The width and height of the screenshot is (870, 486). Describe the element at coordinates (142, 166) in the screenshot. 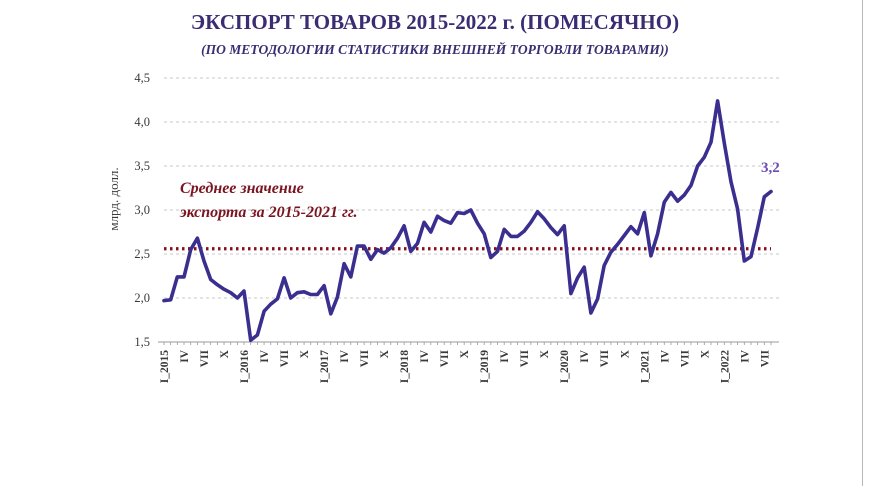

I see `y-tick-label: 3,5` at that location.